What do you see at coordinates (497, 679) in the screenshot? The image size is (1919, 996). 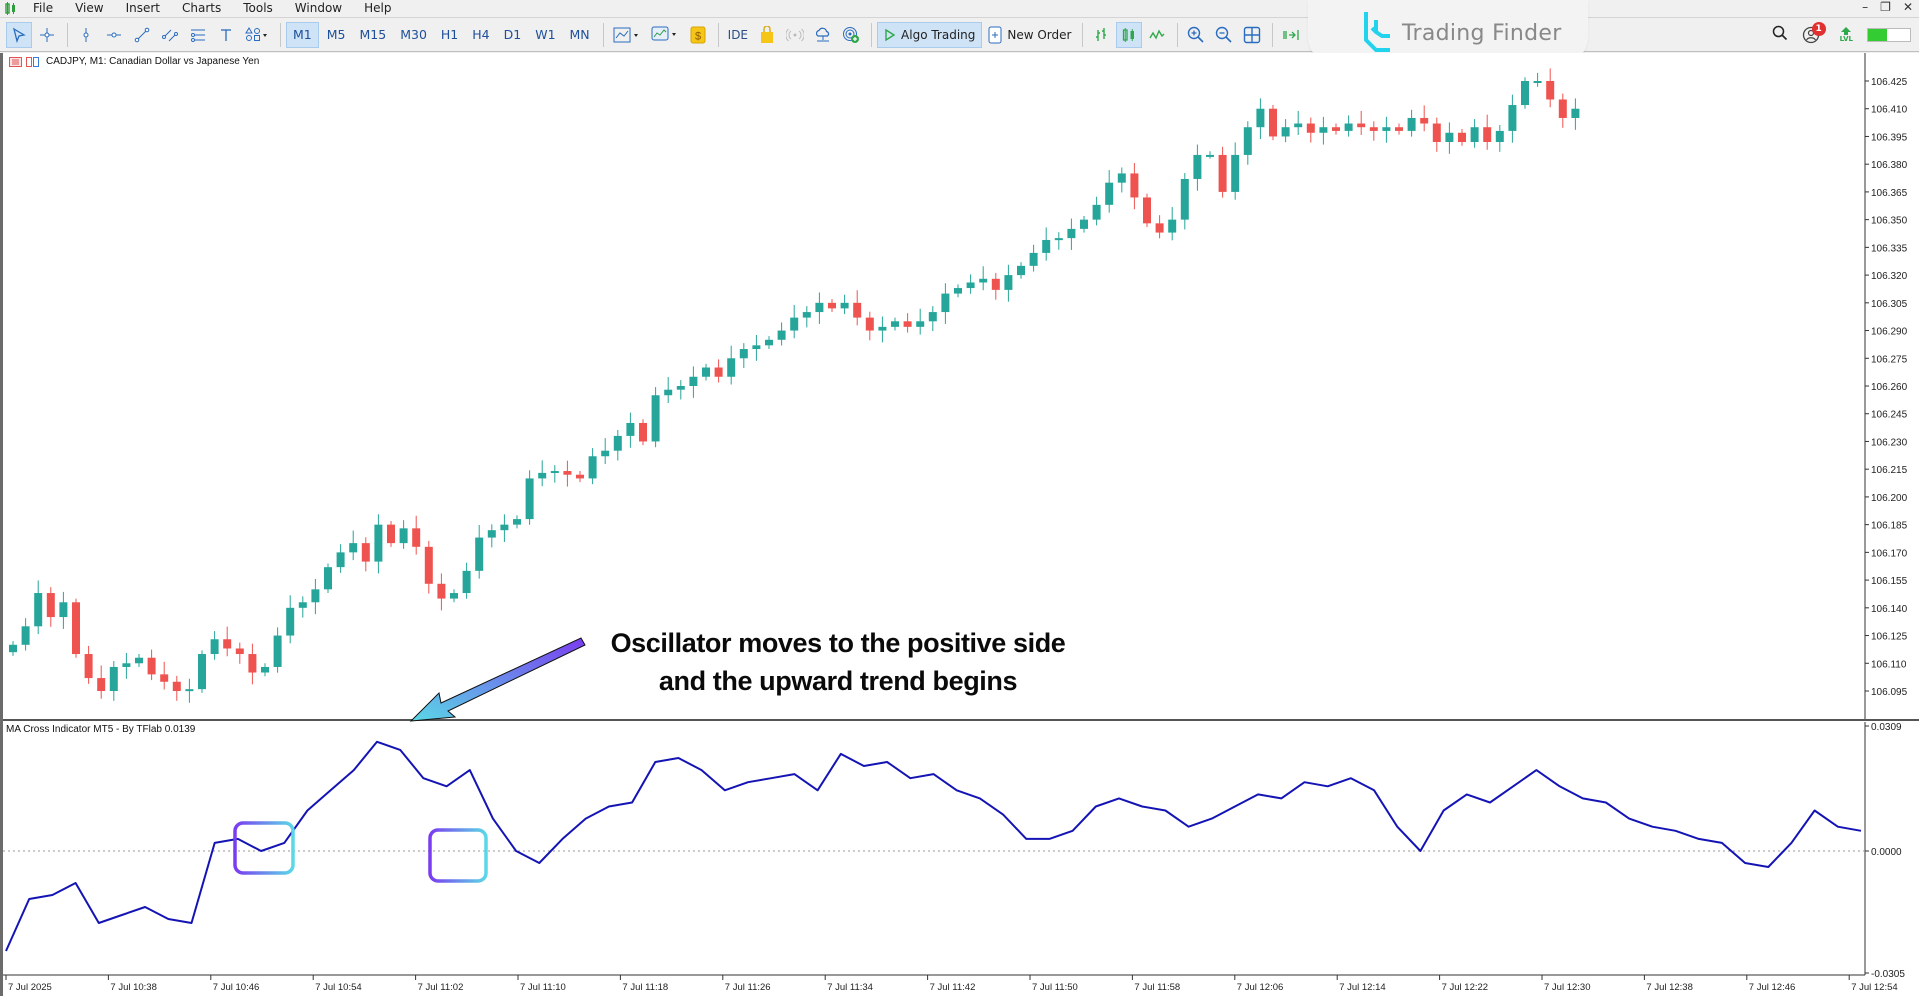 I see `annotation-arrow-icon` at bounding box center [497, 679].